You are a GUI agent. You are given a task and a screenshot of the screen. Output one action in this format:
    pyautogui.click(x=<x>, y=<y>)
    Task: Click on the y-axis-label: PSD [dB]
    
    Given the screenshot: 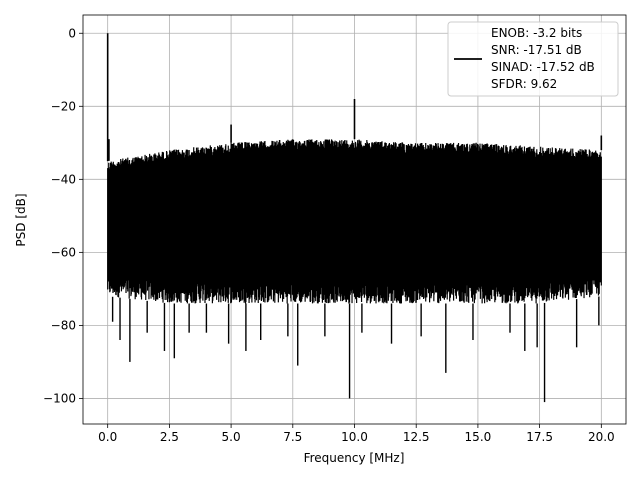 What is the action you would take?
    pyautogui.click(x=21, y=219)
    